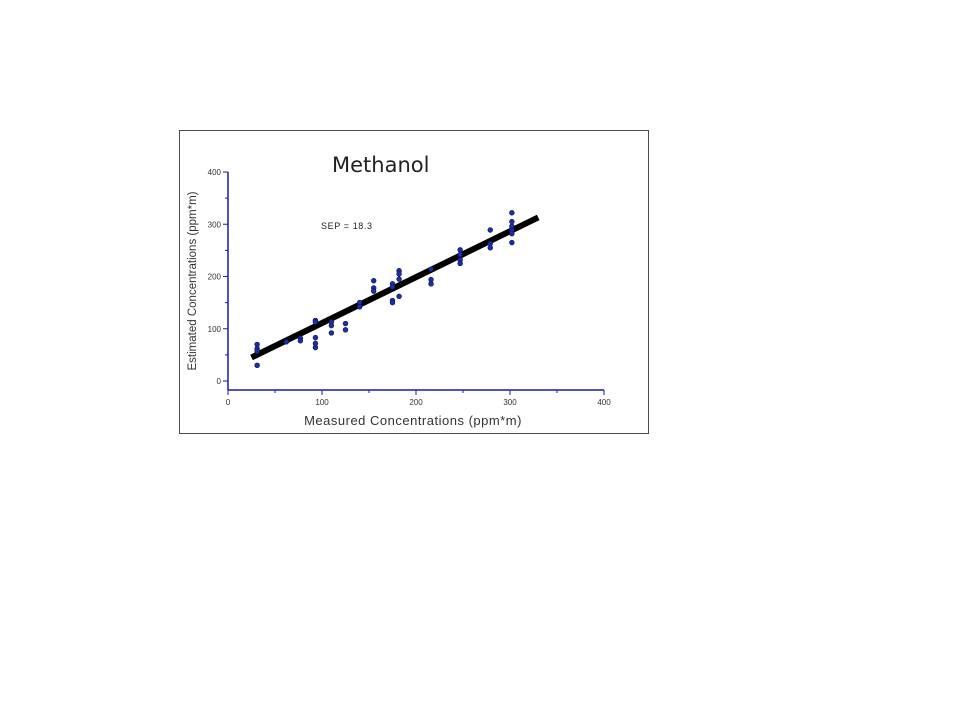  I want to click on y-tick-label: 100, so click(215, 329).